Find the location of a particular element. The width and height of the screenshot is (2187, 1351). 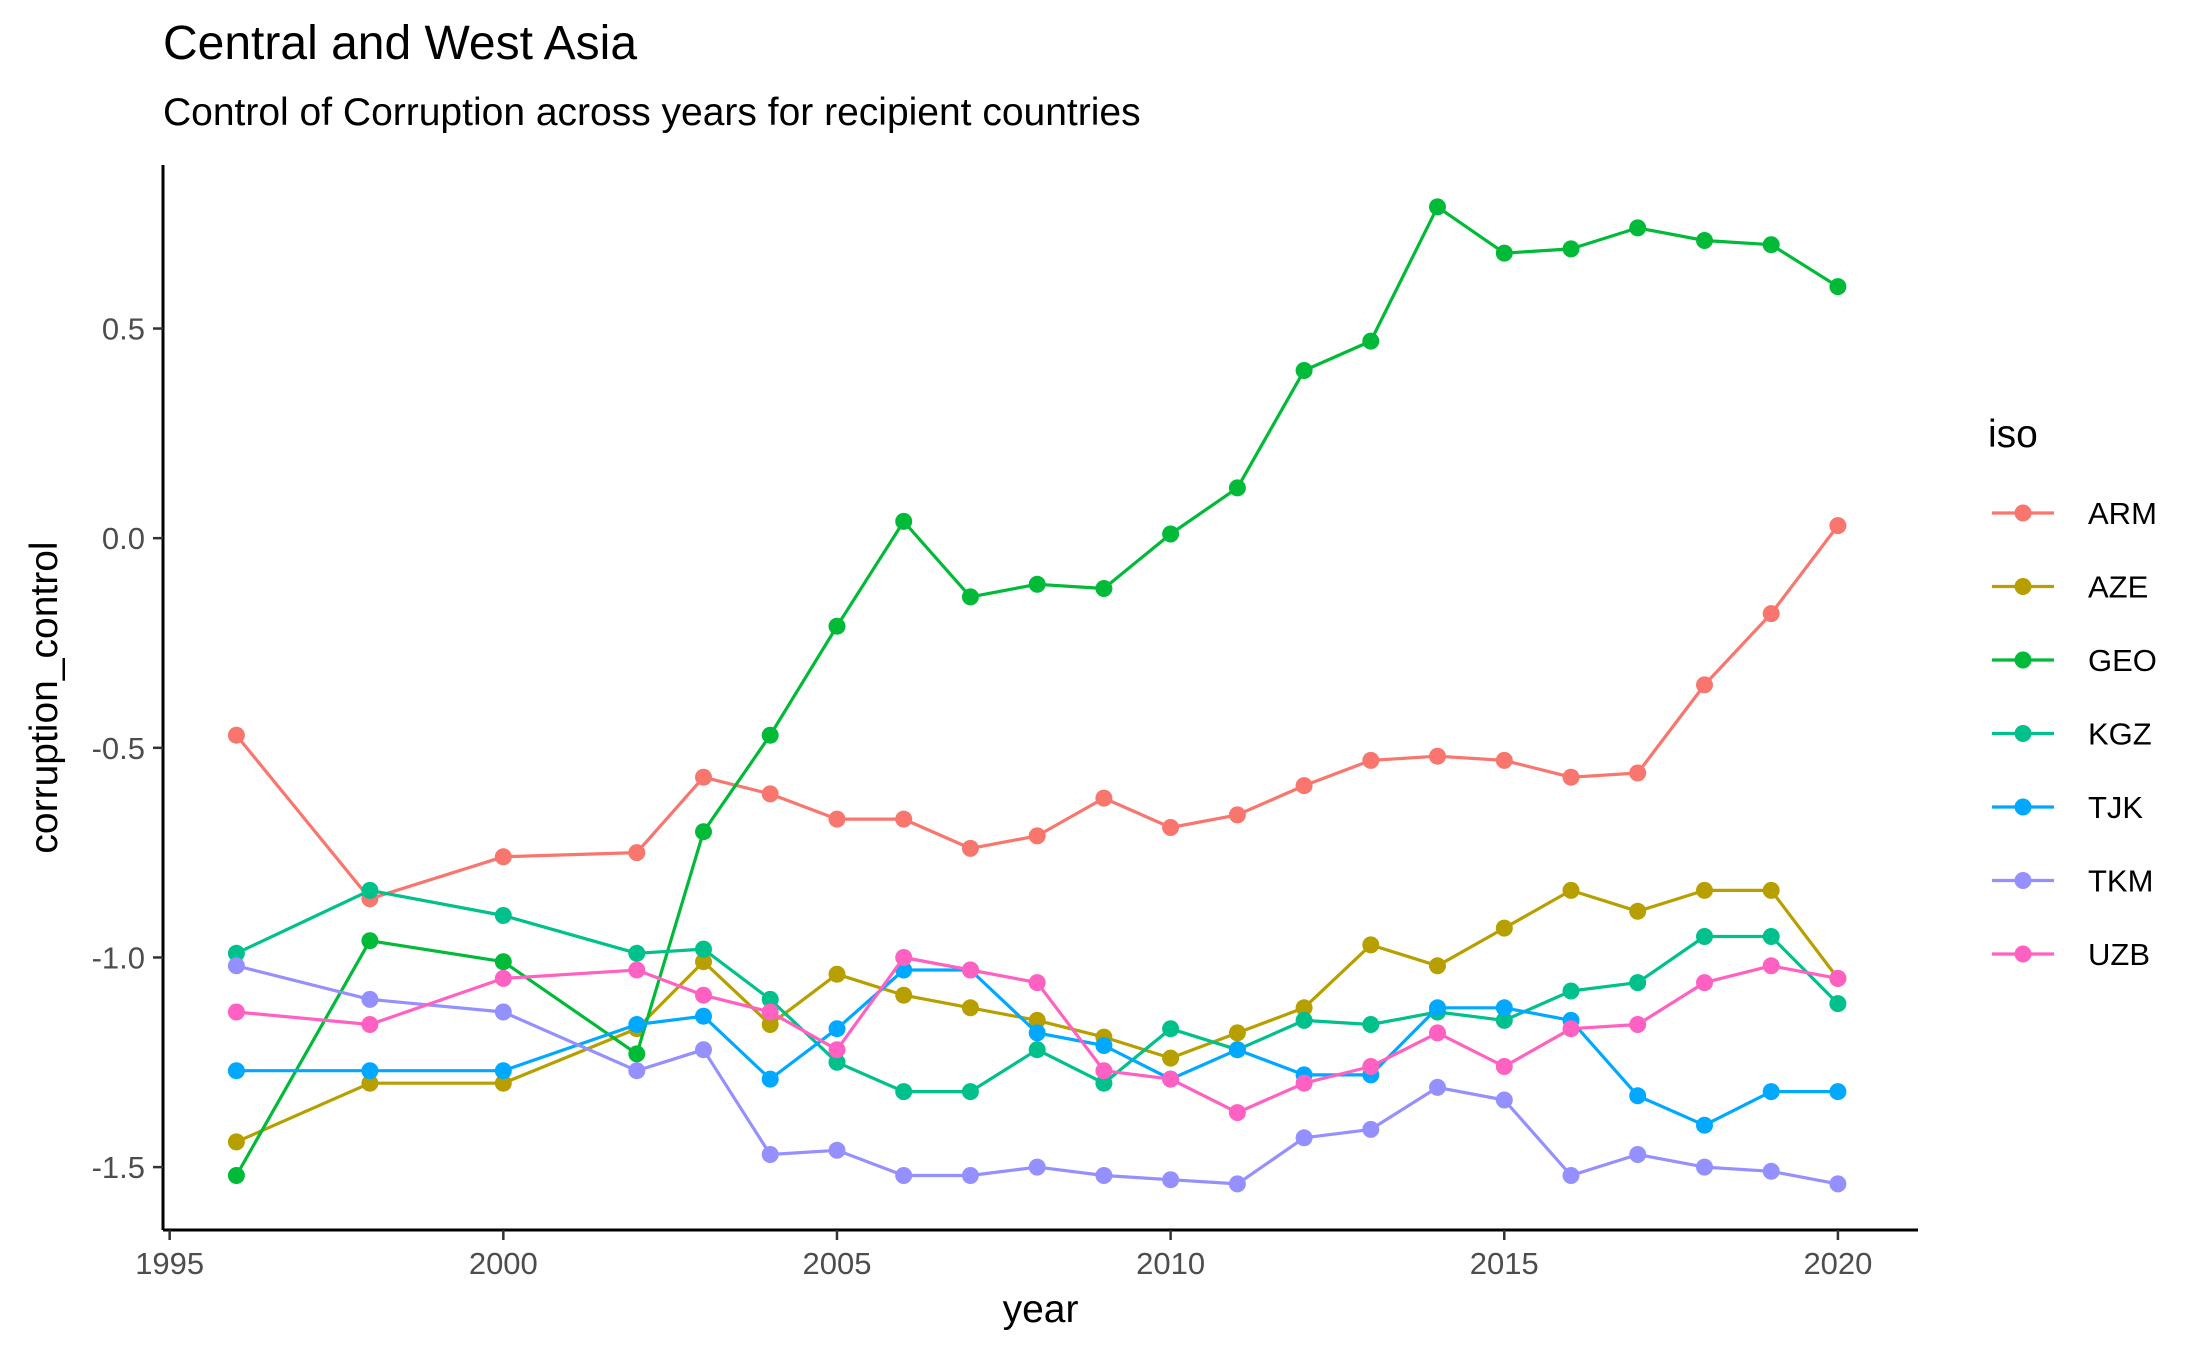

series-tkm is located at coordinates (1037, 1075).